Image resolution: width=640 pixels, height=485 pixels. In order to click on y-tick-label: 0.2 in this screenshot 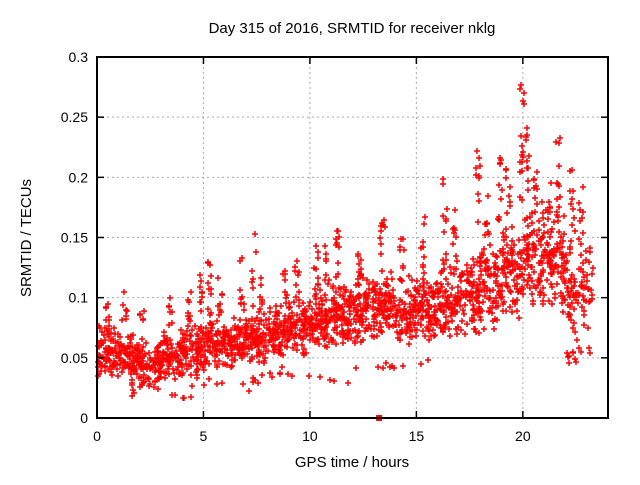, I will do `click(79, 177)`.